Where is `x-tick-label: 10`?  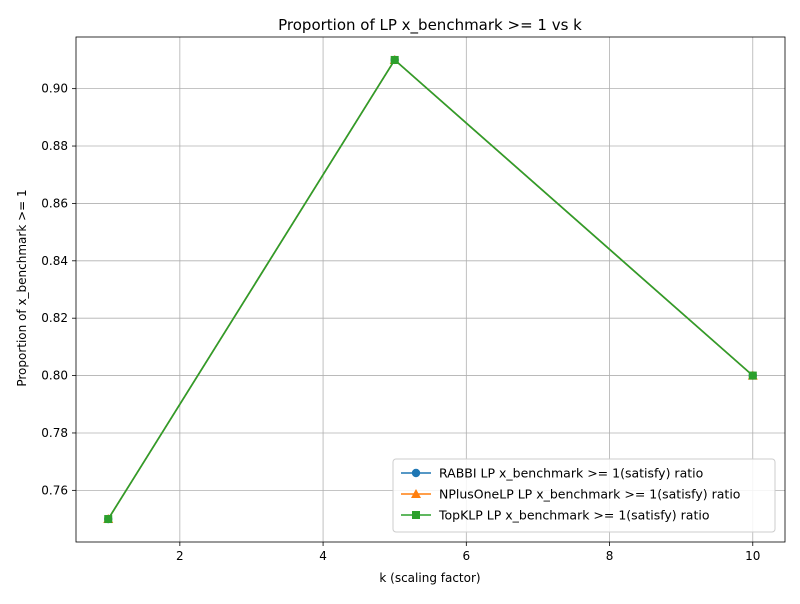 x-tick-label: 10 is located at coordinates (752, 556).